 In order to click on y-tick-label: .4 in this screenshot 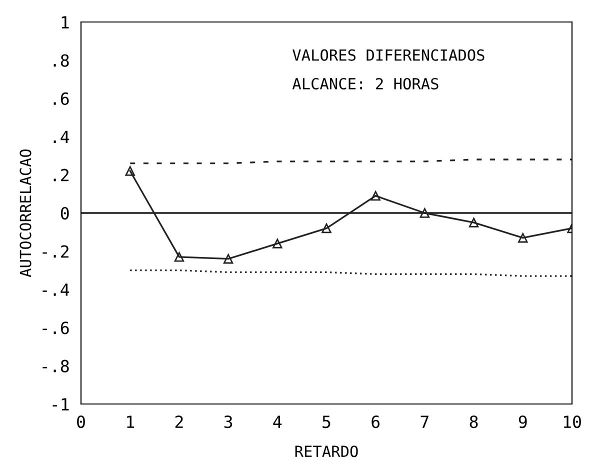, I will do `click(62, 136)`.